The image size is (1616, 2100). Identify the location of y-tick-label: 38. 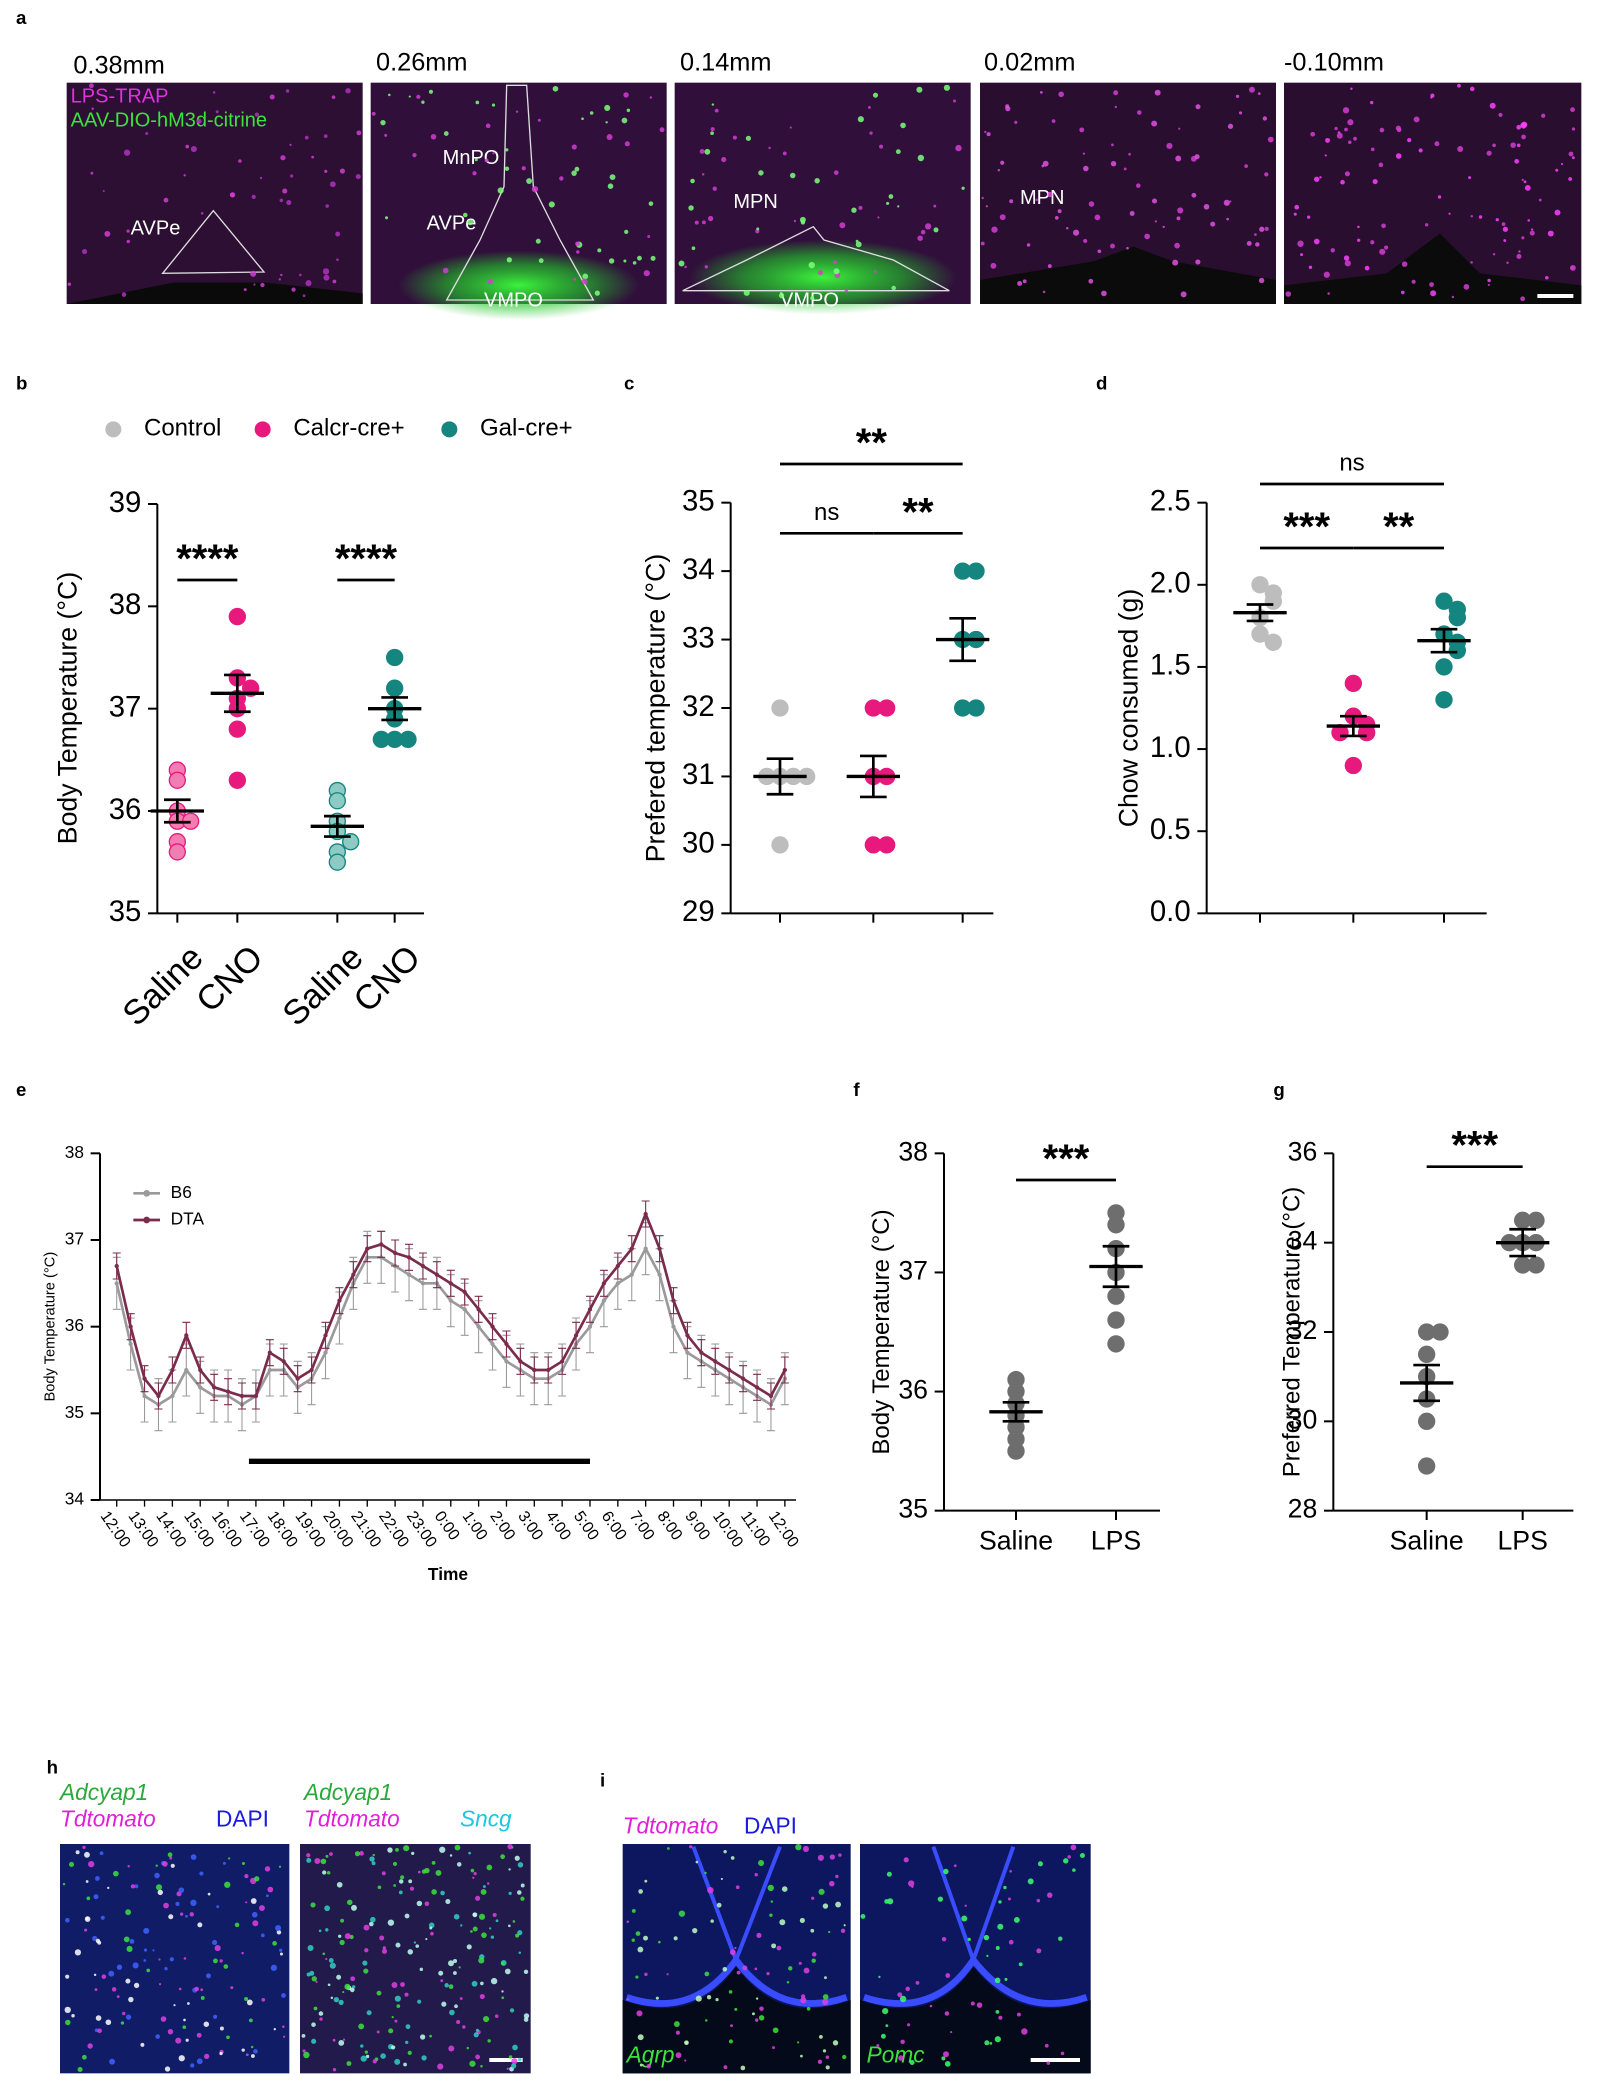
(913, 1151).